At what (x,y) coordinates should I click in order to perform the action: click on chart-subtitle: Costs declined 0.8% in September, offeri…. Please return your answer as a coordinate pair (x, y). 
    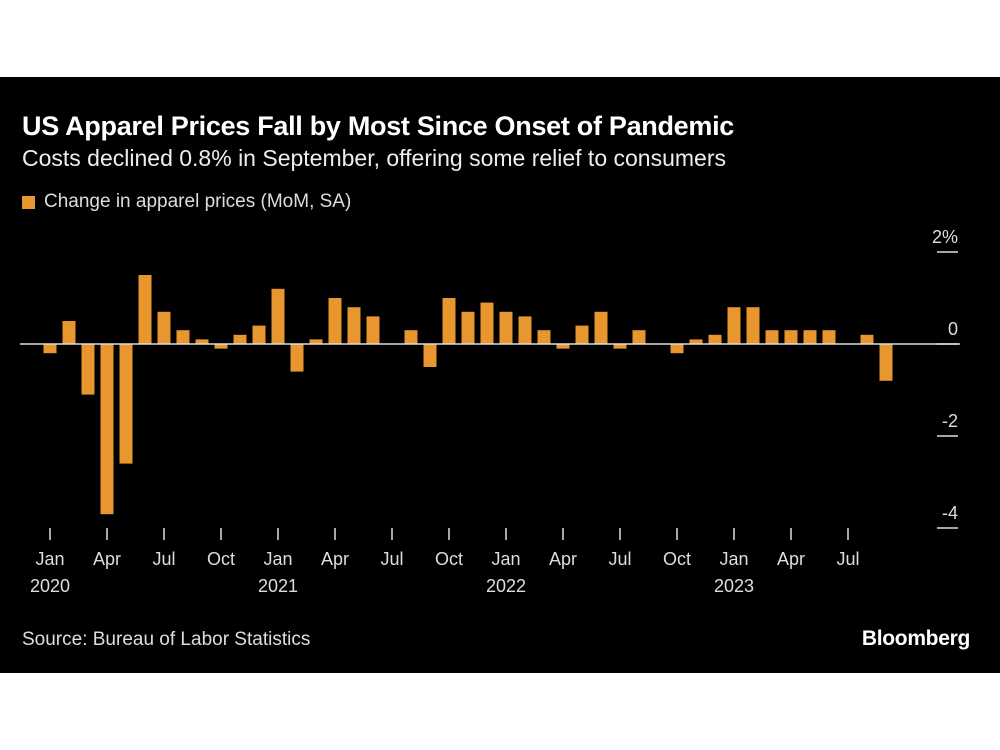
    Looking at the image, I should click on (374, 158).